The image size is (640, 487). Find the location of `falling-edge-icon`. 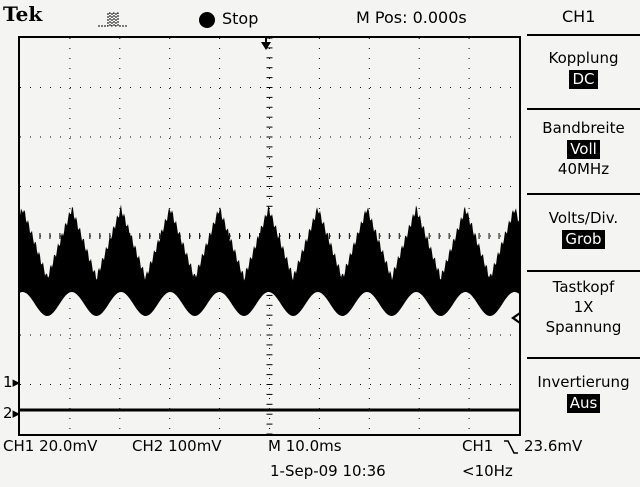

falling-edge-icon is located at coordinates (511, 447).